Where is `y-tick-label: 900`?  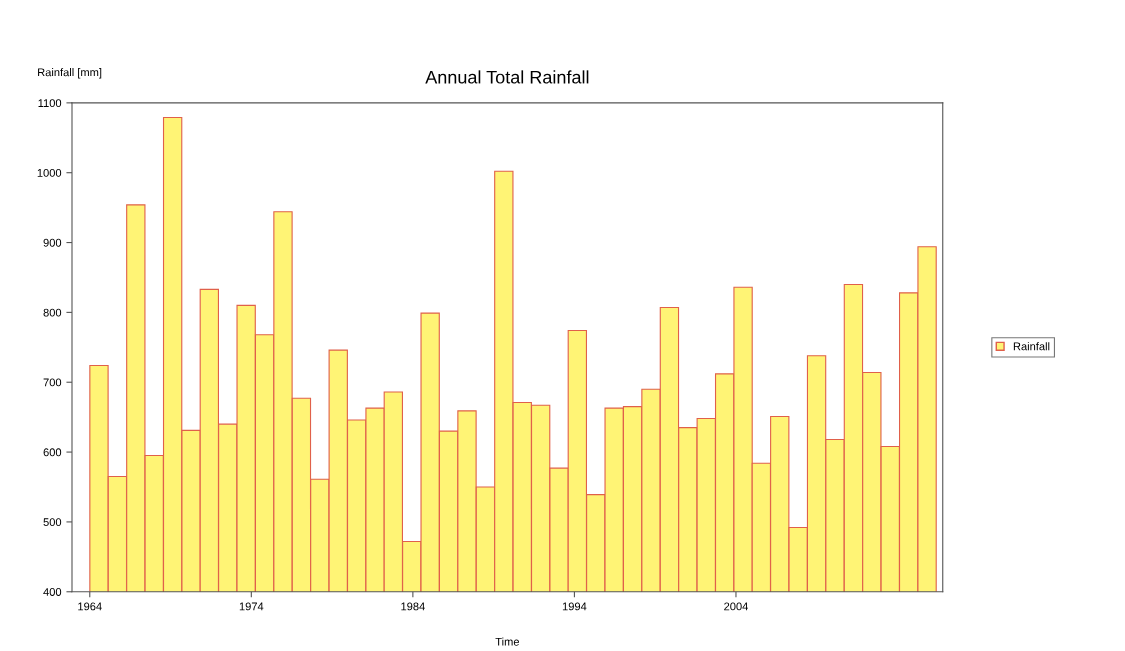
y-tick-label: 900 is located at coordinates (52, 242).